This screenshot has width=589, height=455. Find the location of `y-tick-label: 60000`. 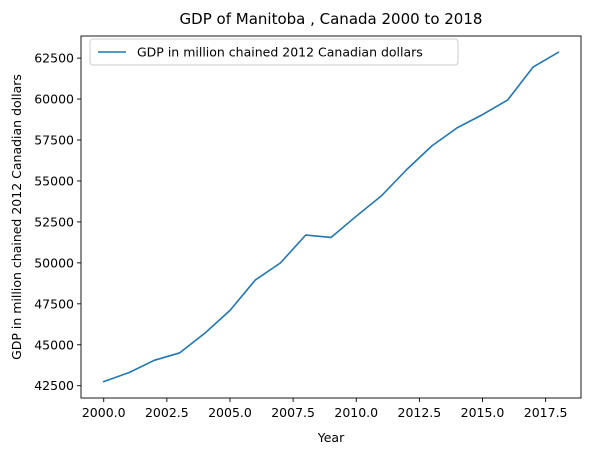

y-tick-label: 60000 is located at coordinates (54, 99).